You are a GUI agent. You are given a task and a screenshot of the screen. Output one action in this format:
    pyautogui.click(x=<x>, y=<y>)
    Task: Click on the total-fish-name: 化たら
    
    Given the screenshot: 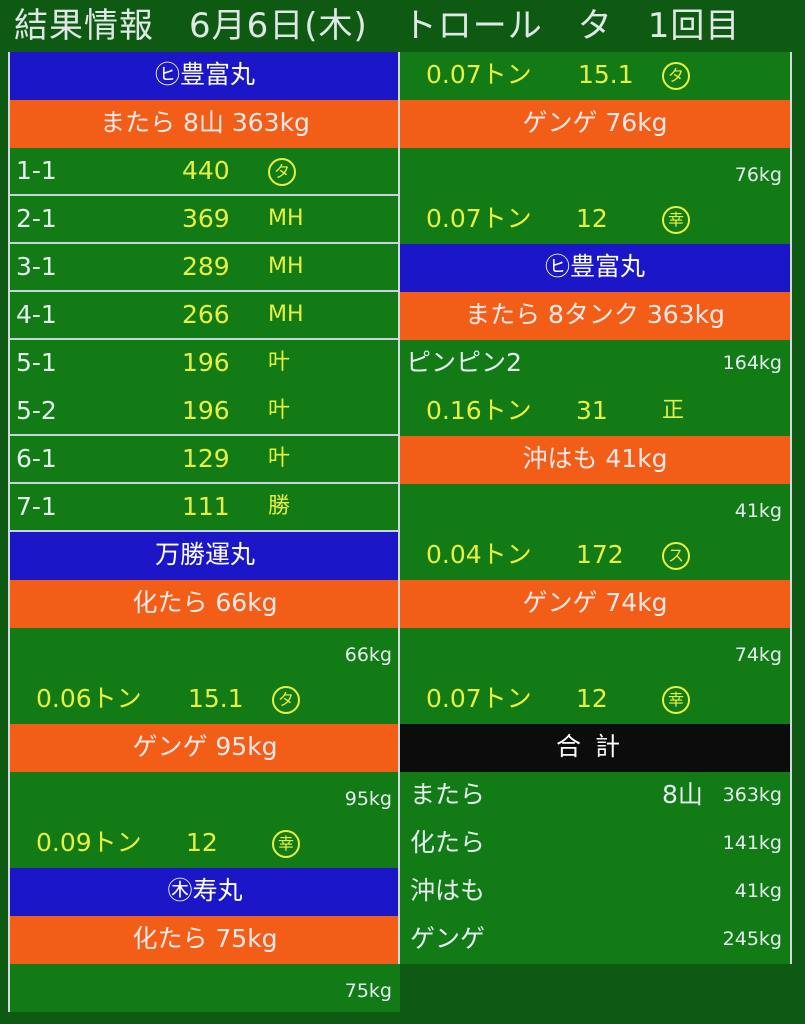 What is the action you would take?
    pyautogui.click(x=448, y=842)
    